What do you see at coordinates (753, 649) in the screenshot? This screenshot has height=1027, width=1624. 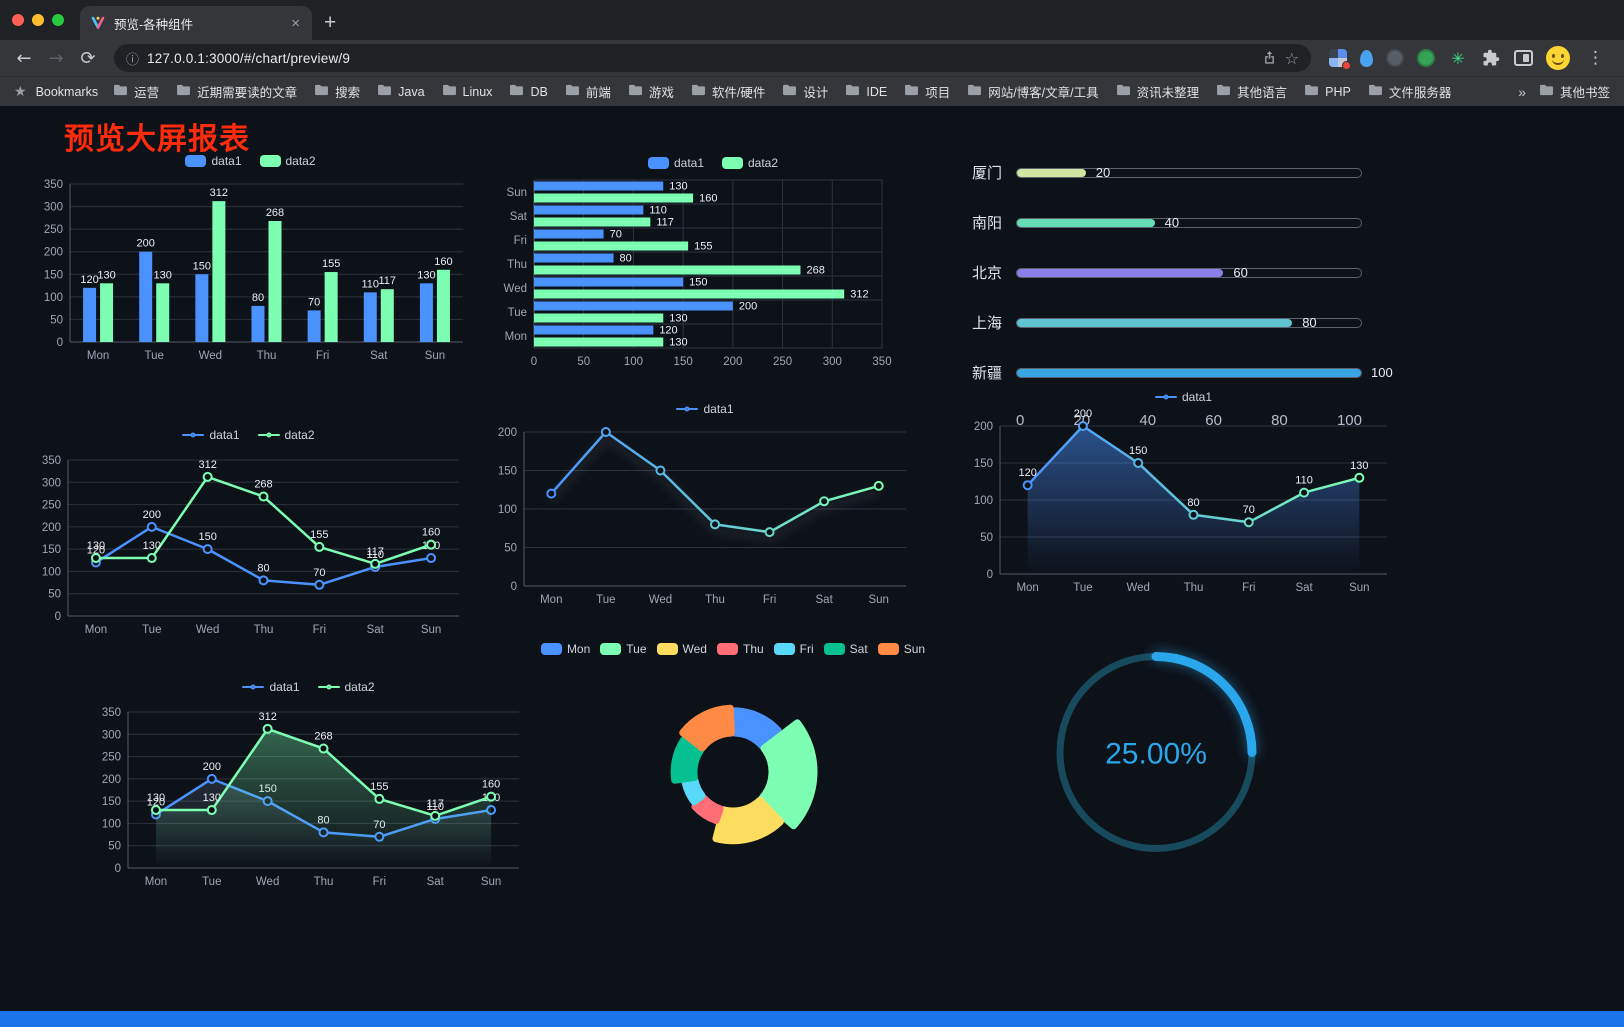 I see `legend-label: Thu` at bounding box center [753, 649].